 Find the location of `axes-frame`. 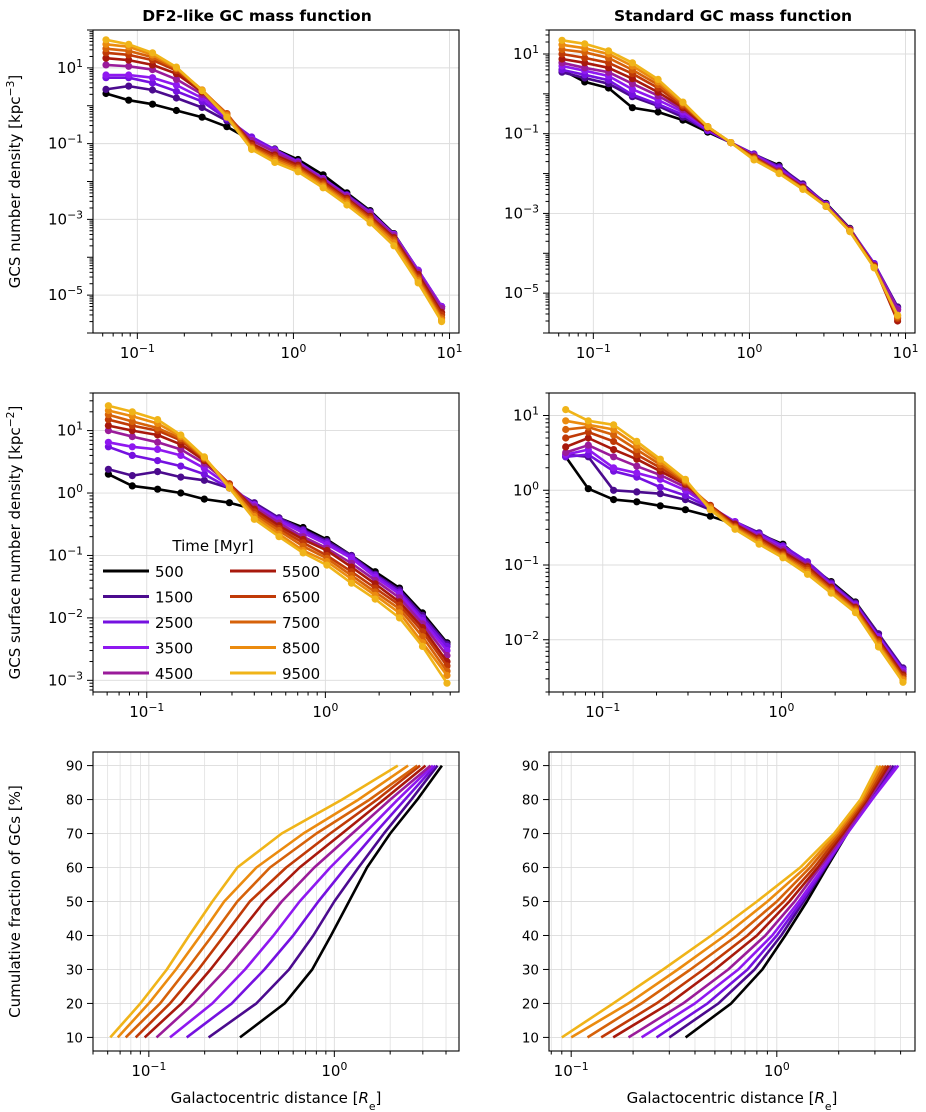

axes-frame is located at coordinates (276, 542).